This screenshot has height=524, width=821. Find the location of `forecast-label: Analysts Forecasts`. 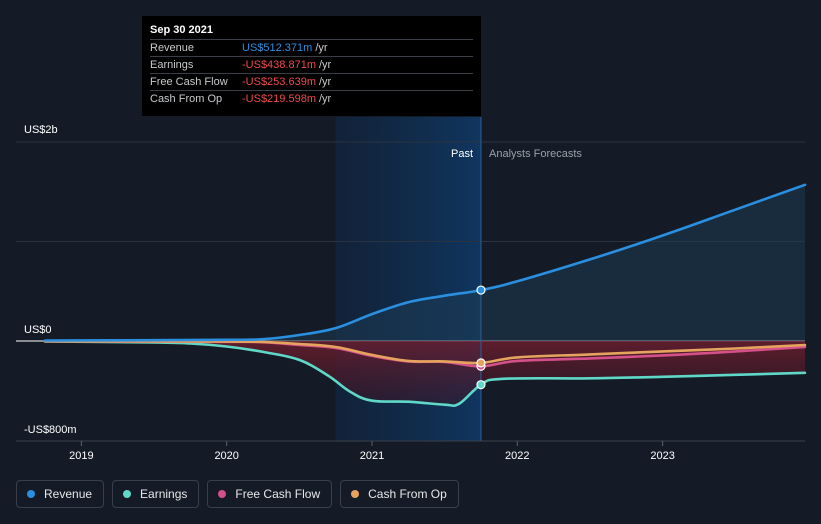

forecast-label: Analysts Forecasts is located at coordinates (535, 154).